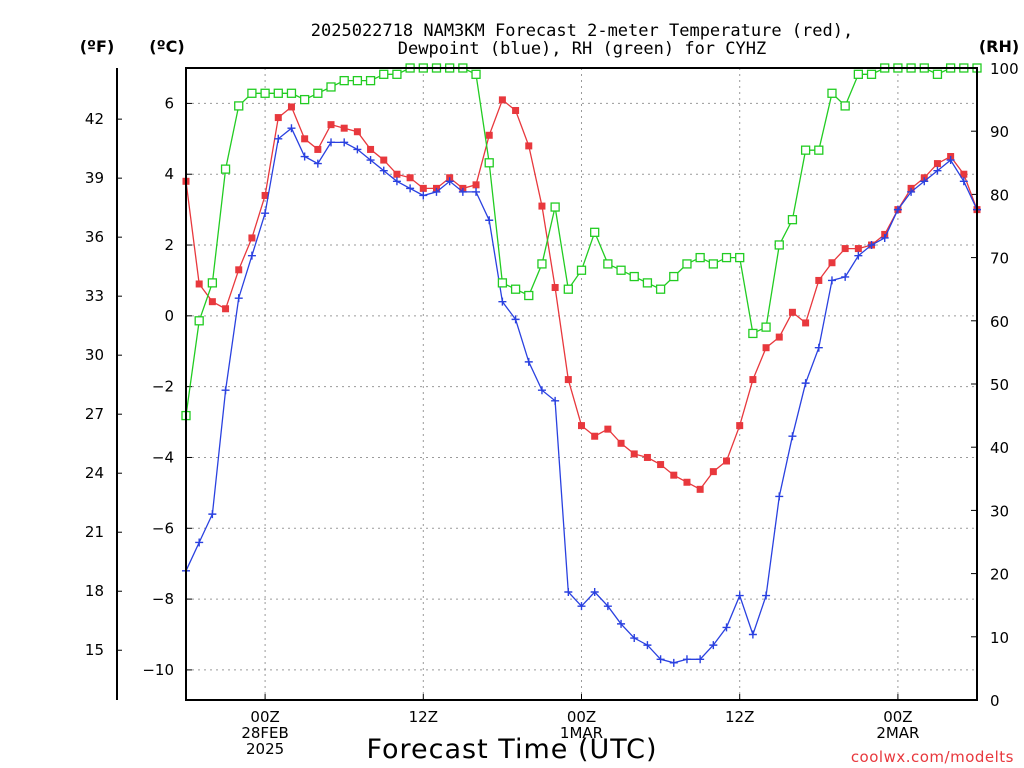 The height and width of the screenshot is (768, 1024). What do you see at coordinates (897, 733) in the screenshot?
I see `time-tick-label: 2MAR` at bounding box center [897, 733].